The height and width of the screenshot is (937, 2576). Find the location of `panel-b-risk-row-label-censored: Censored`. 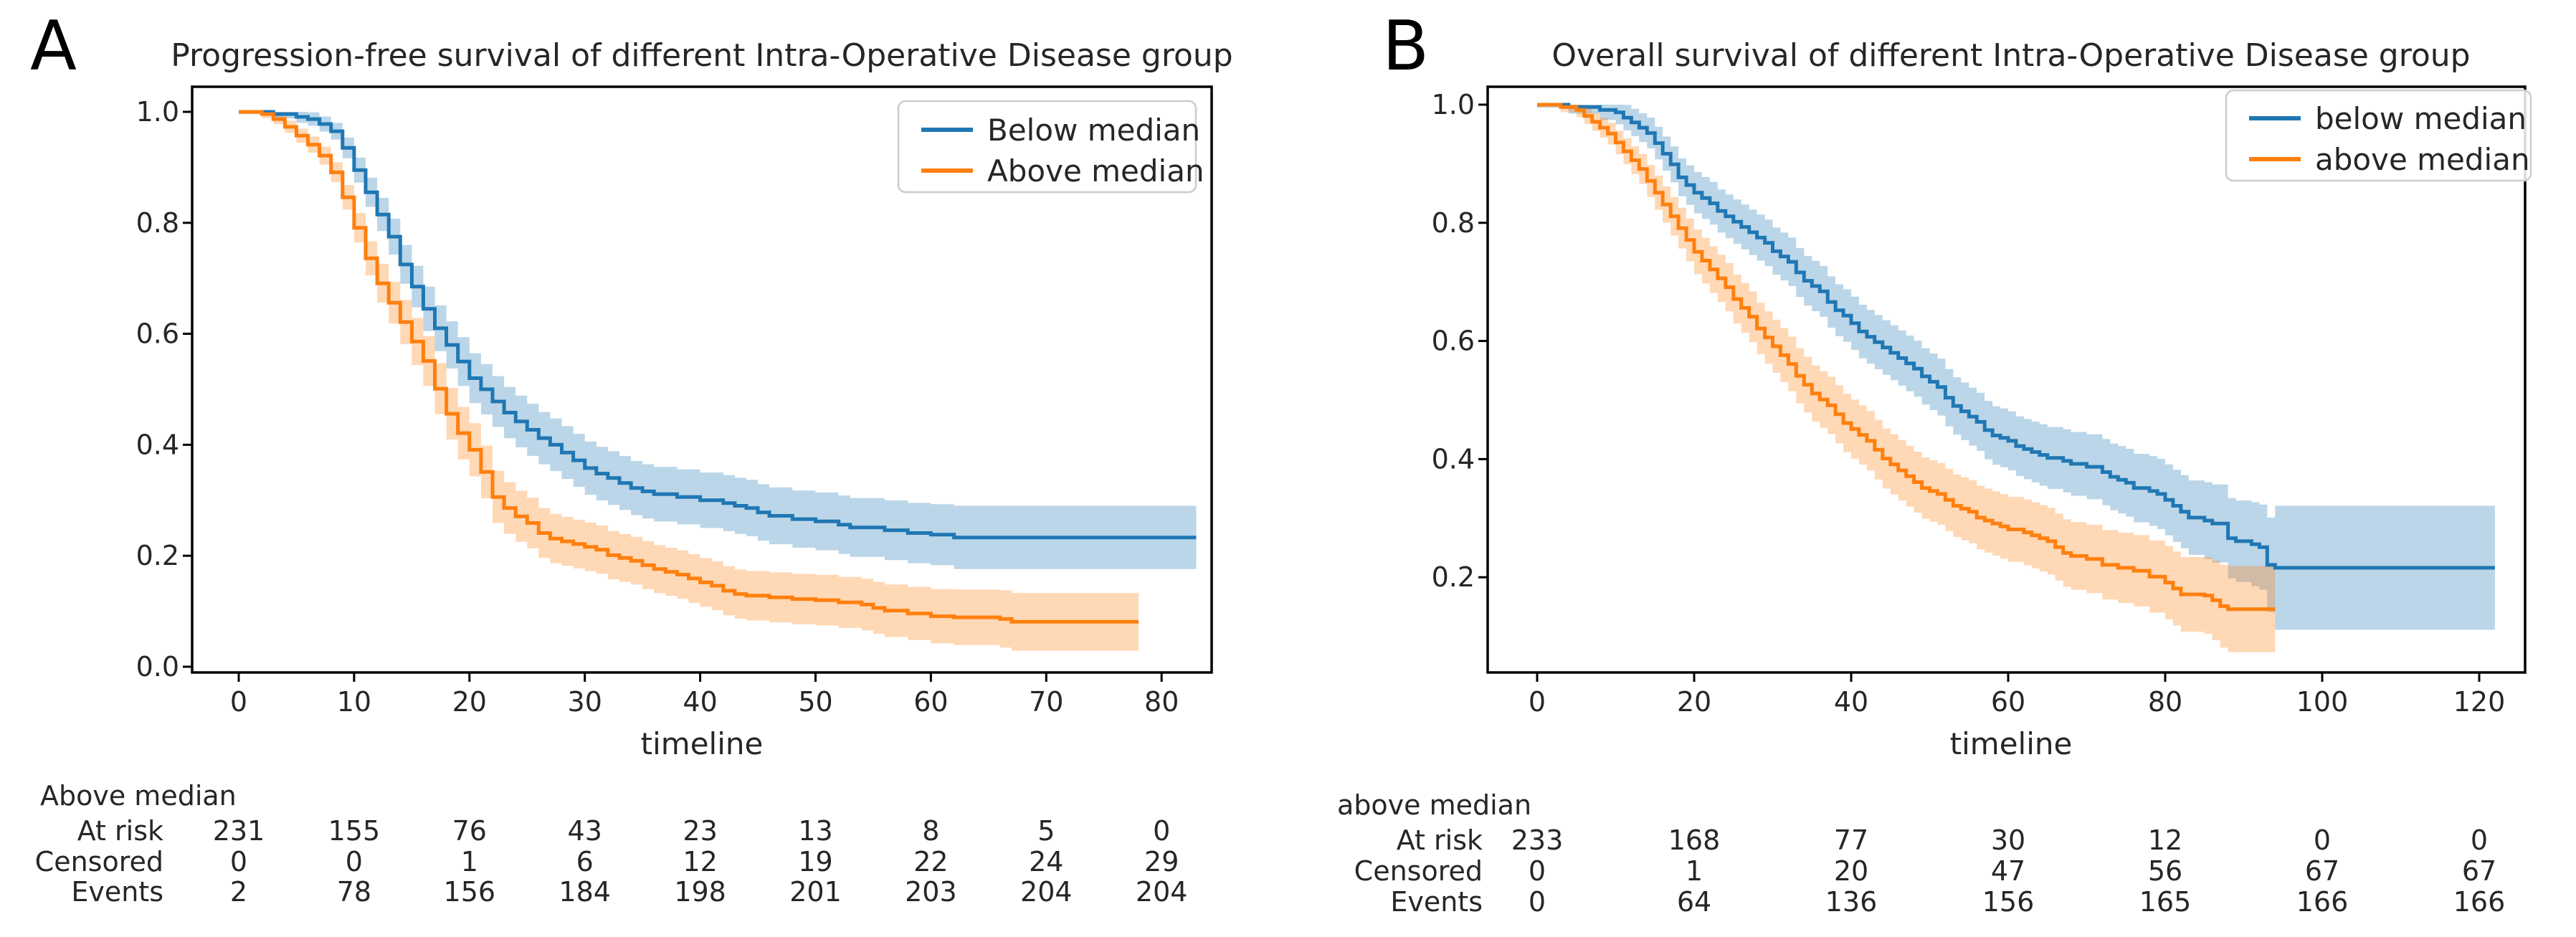

panel-b-risk-row-label-censored: Censored is located at coordinates (1418, 871).